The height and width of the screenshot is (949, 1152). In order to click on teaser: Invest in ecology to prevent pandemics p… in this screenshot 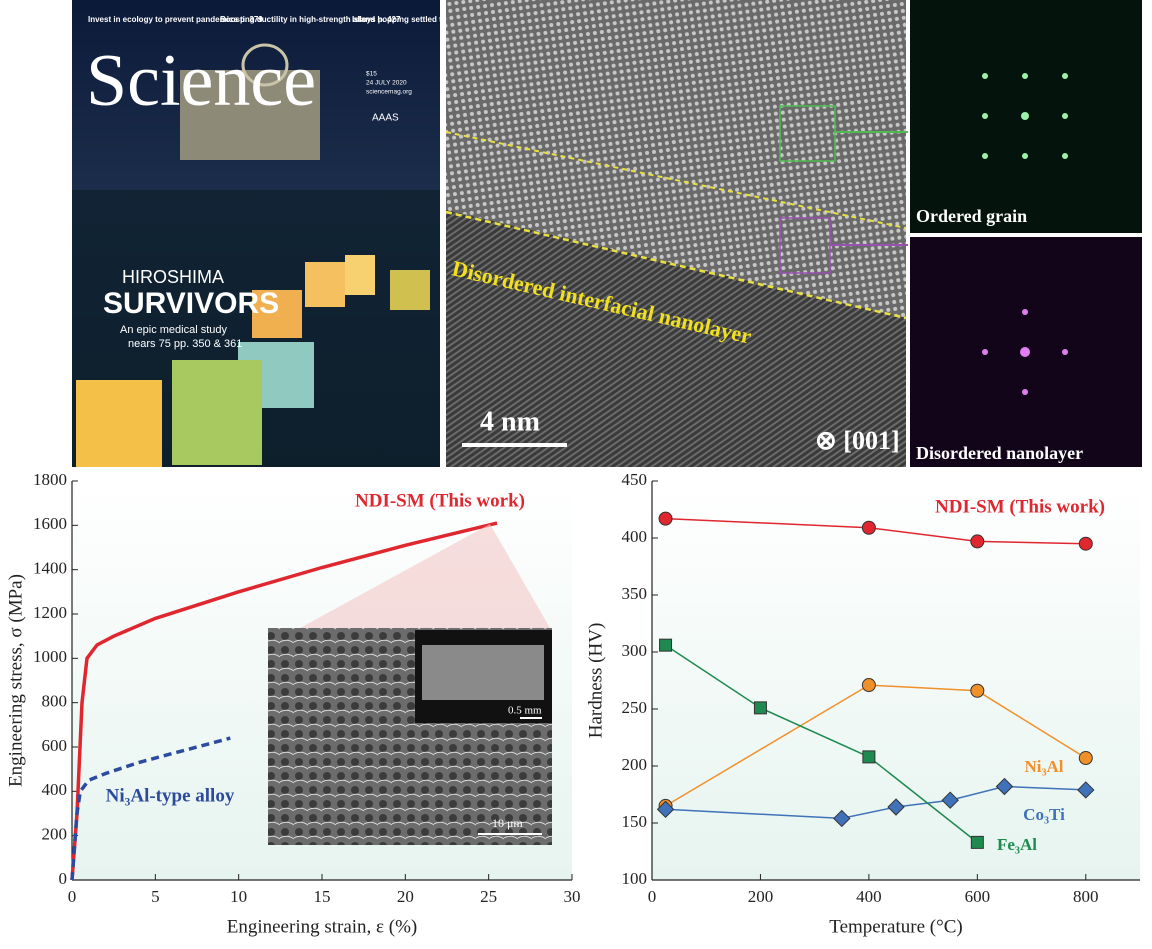, I will do `click(175, 19)`.